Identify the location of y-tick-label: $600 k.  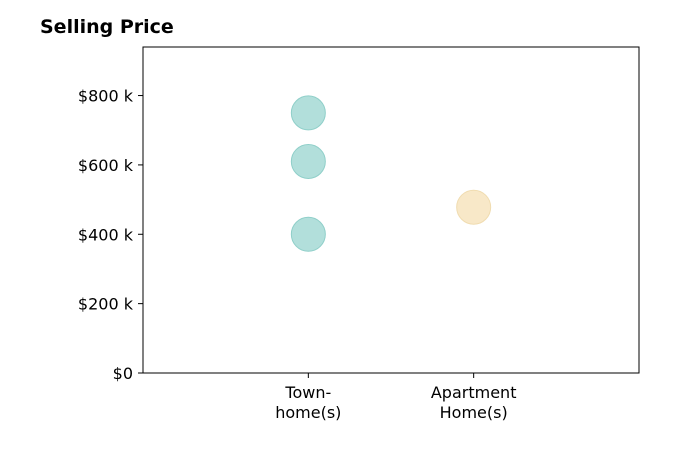
(106, 165).